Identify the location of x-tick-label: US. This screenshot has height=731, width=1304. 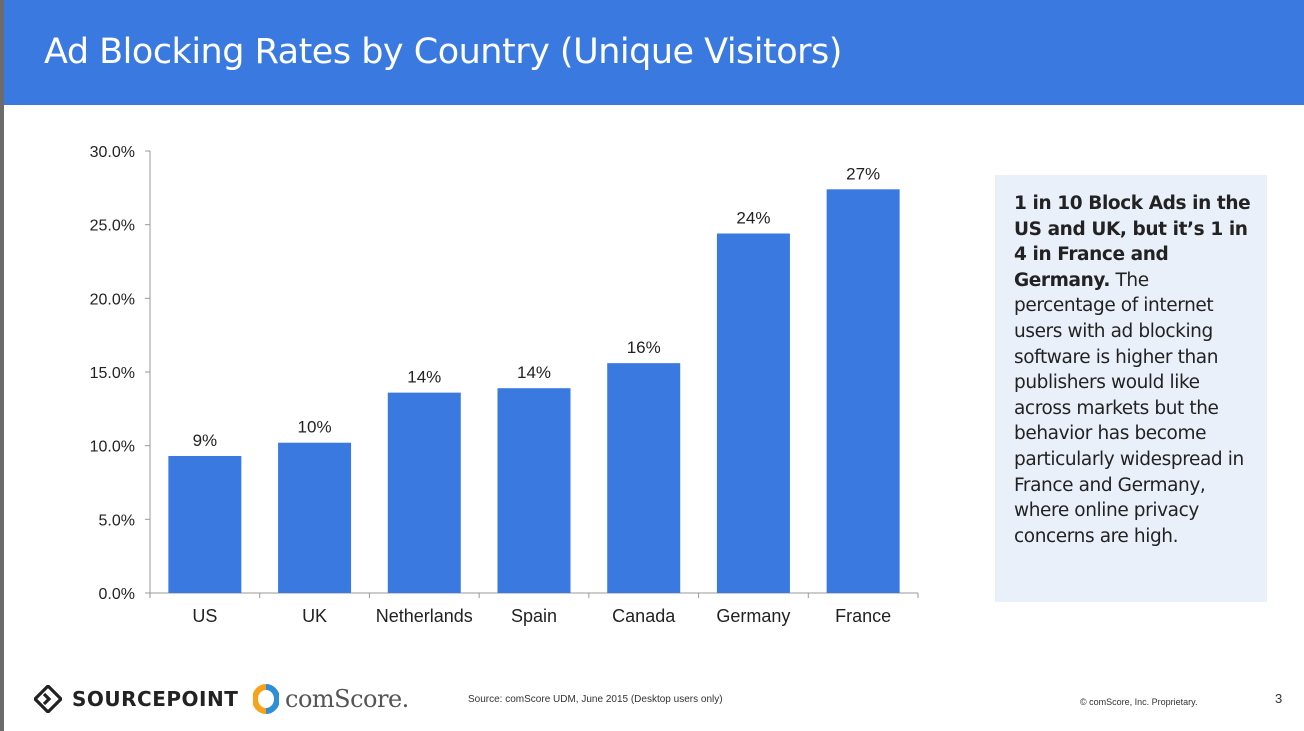
(204, 616).